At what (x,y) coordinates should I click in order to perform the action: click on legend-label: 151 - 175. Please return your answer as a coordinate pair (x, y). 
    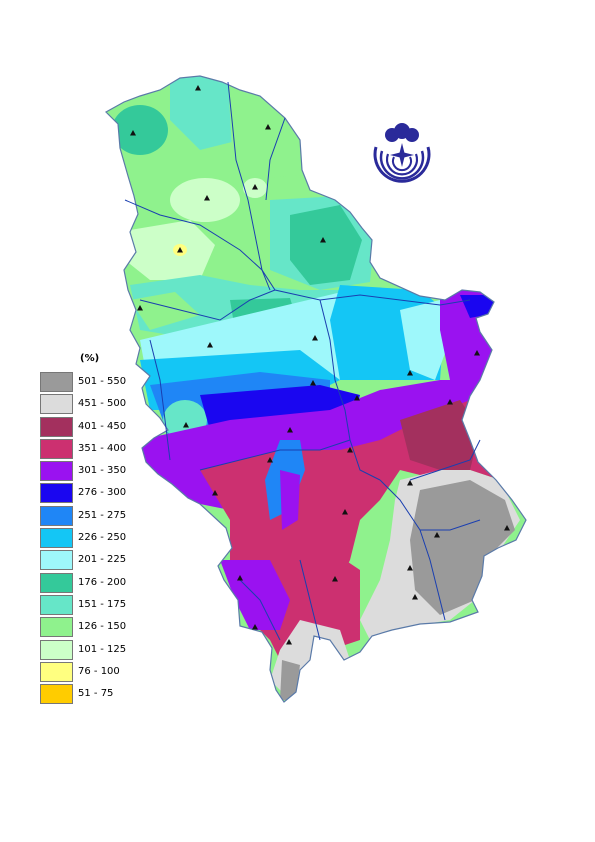
    Looking at the image, I should click on (102, 604).